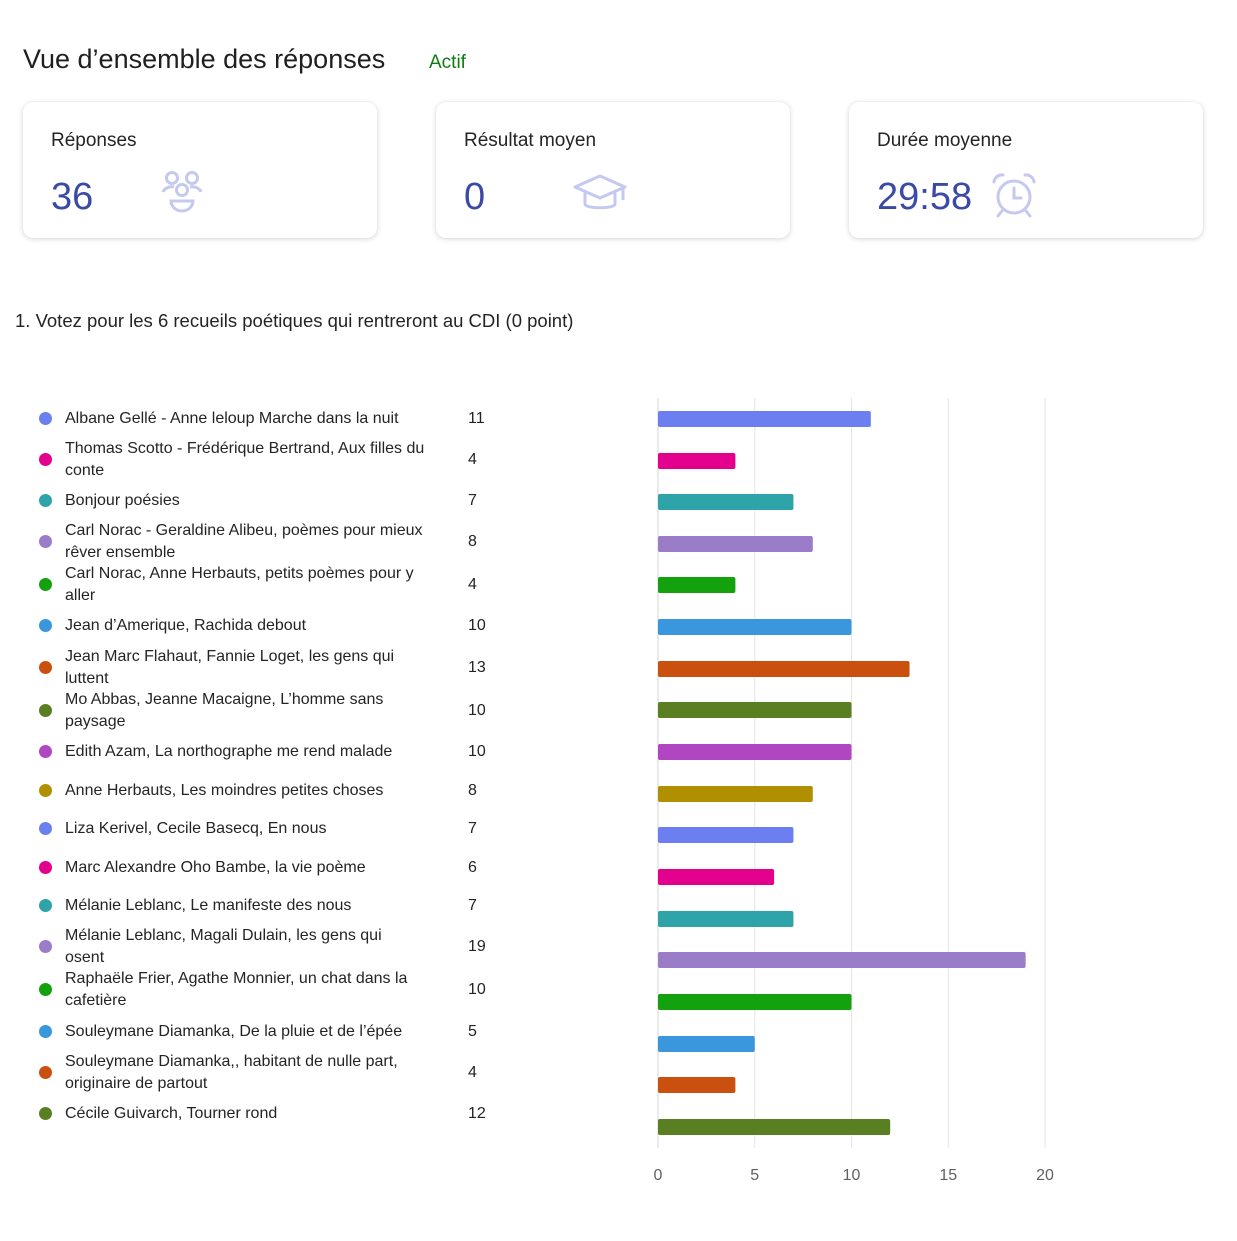  I want to click on x-tick-label: 0, so click(658, 1175).